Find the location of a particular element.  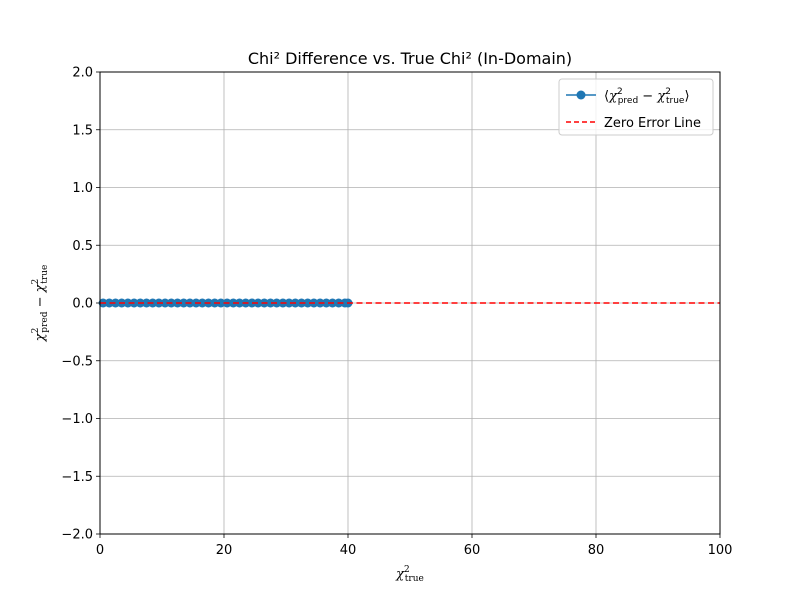

legend-label-minus: − is located at coordinates (647, 96).